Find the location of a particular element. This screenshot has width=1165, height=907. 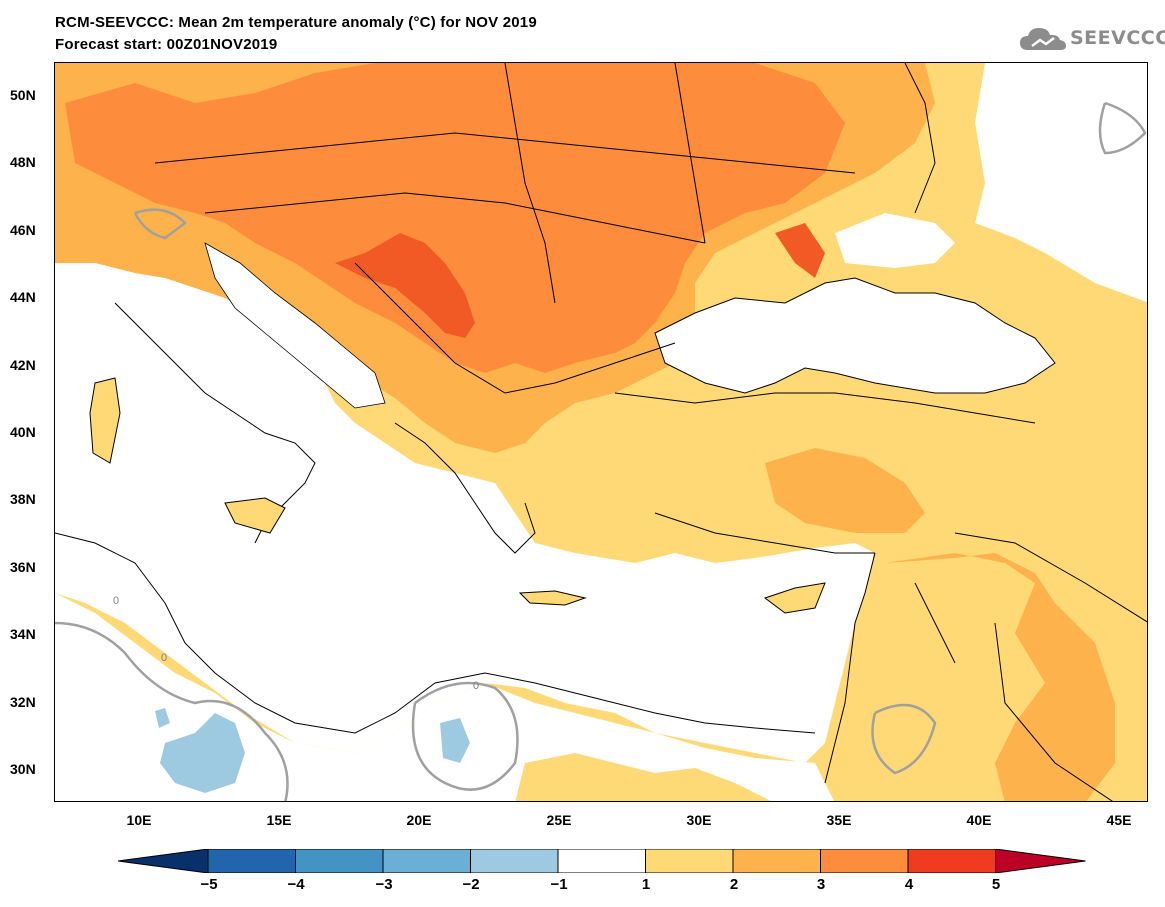

lat-label-46n: 46N is located at coordinates (23, 230).